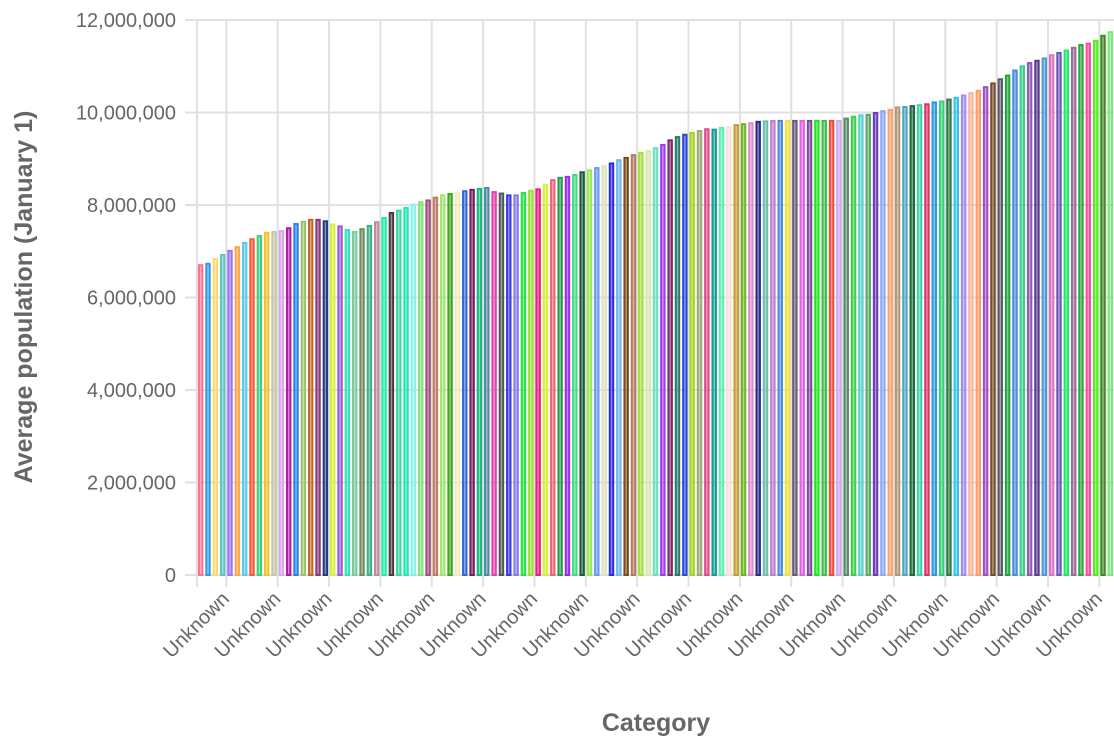  Describe the element at coordinates (131, 299) in the screenshot. I see `y-tick-label: 6,000,000` at that location.